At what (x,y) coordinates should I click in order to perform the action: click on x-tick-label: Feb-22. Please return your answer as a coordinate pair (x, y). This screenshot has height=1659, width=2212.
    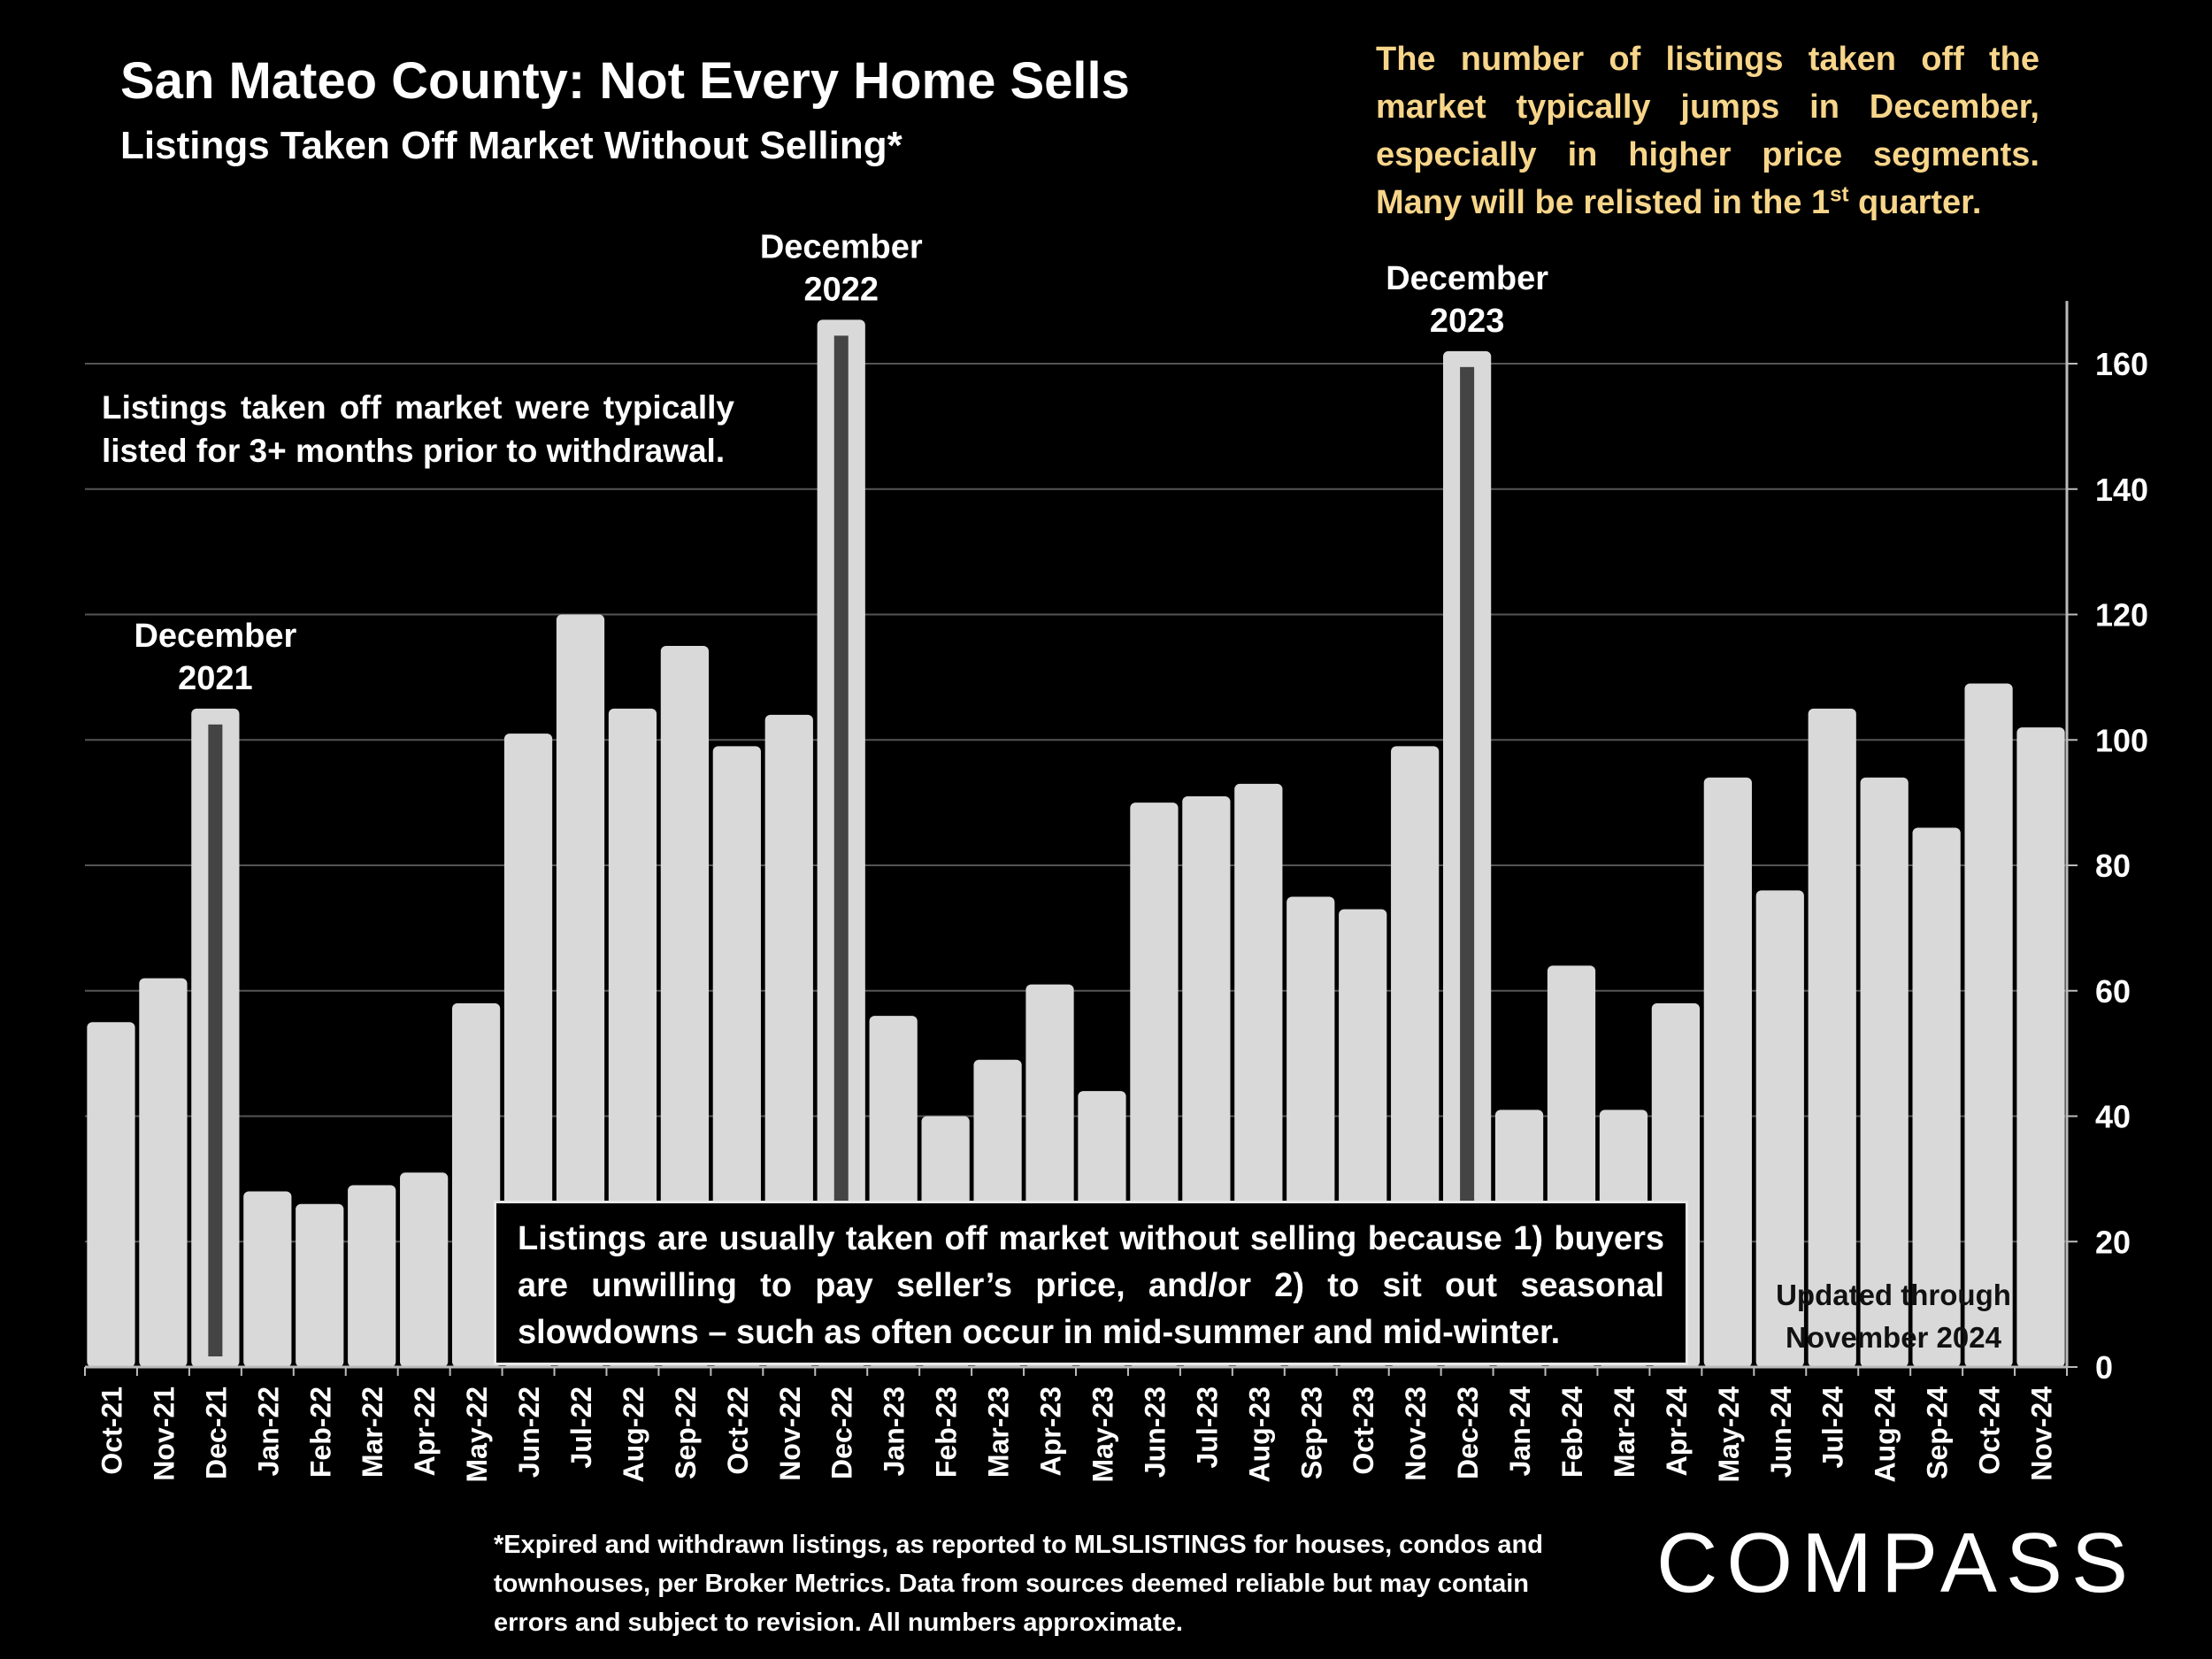
    Looking at the image, I should click on (320, 1432).